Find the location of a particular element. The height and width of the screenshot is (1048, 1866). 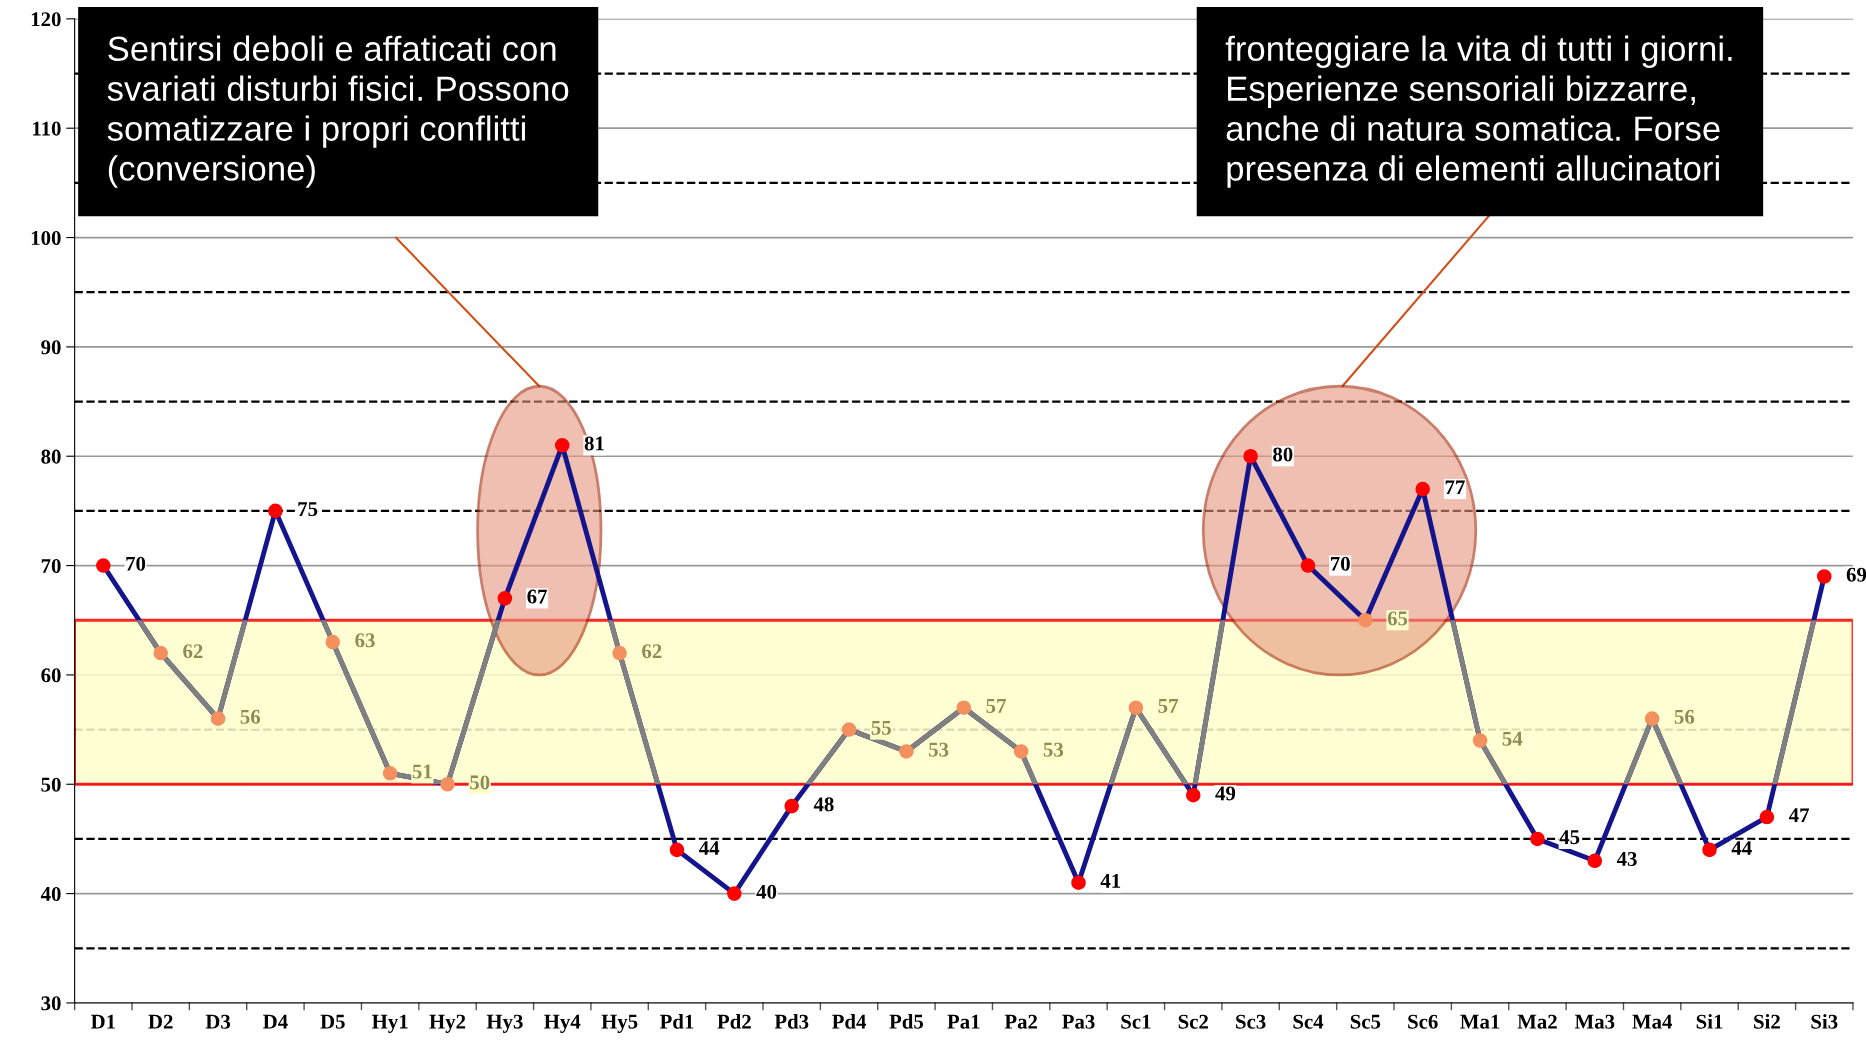

data-label: 65 is located at coordinates (1397, 618).